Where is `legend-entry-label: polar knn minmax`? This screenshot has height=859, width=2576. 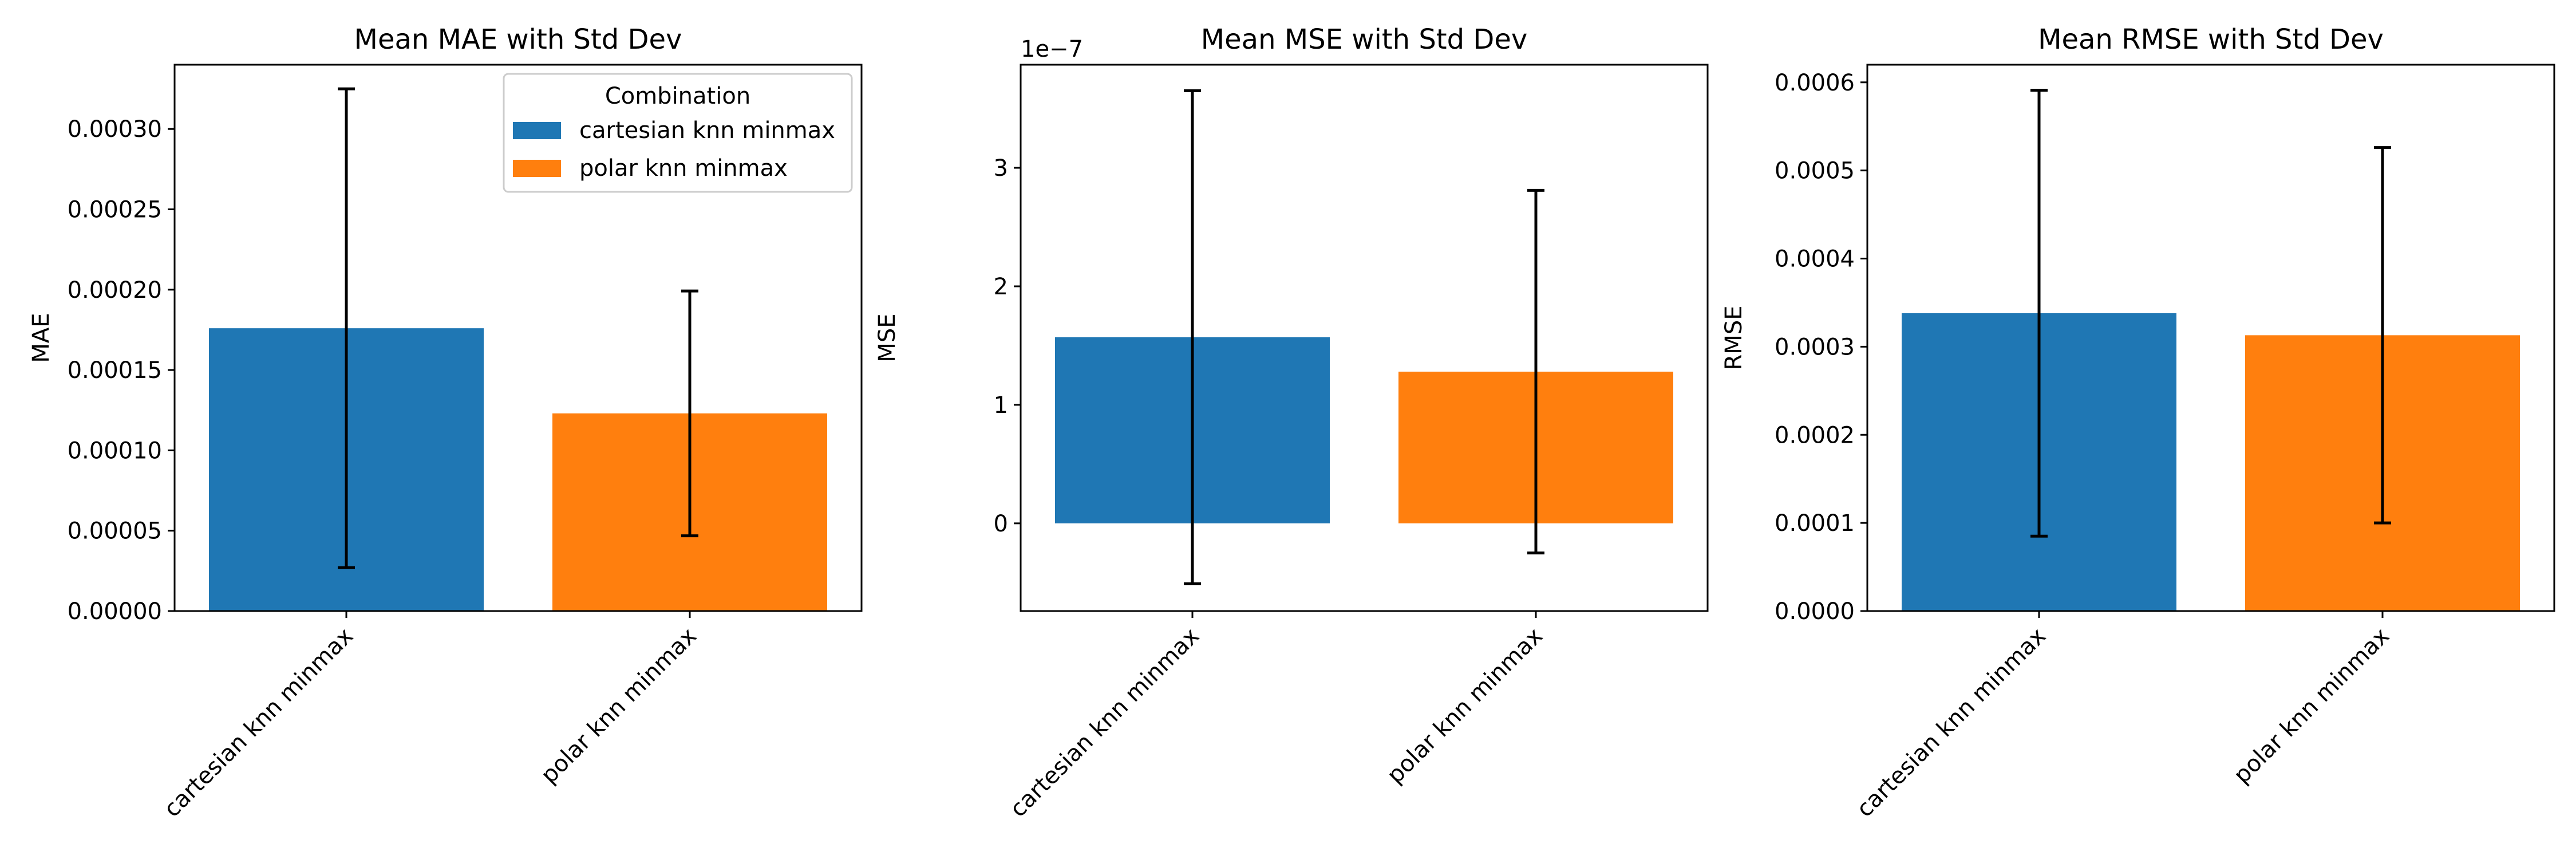
legend-entry-label: polar knn minmax is located at coordinates (683, 168).